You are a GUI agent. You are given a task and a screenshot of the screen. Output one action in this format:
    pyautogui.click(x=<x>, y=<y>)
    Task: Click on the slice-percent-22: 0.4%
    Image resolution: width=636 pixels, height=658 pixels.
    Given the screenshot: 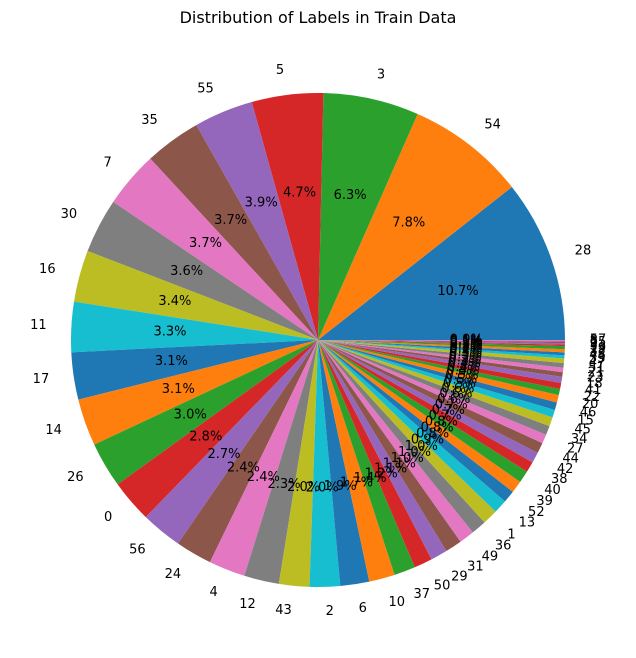 What is the action you would take?
    pyautogui.click(x=462, y=371)
    